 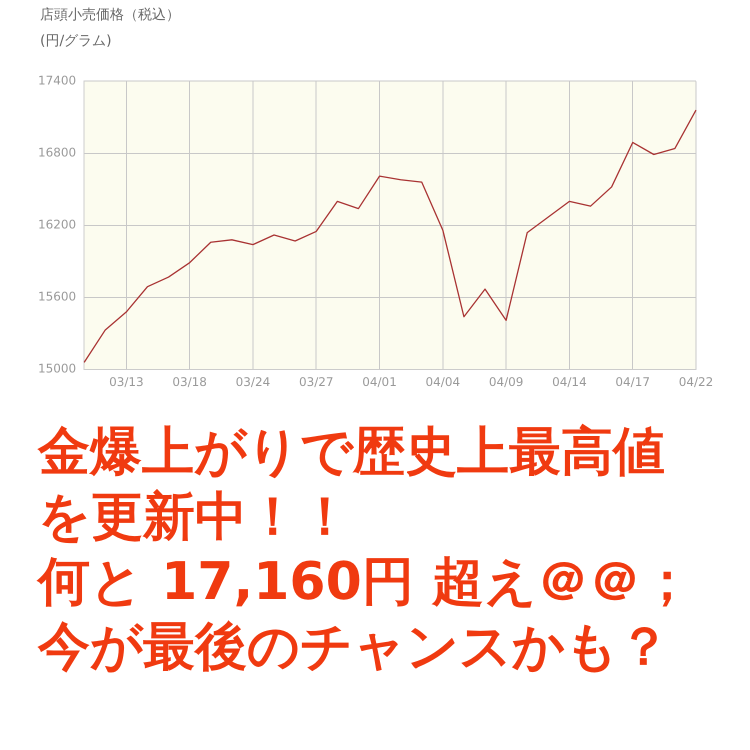 What do you see at coordinates (57, 152) in the screenshot?
I see `y-tick-label: 16800` at bounding box center [57, 152].